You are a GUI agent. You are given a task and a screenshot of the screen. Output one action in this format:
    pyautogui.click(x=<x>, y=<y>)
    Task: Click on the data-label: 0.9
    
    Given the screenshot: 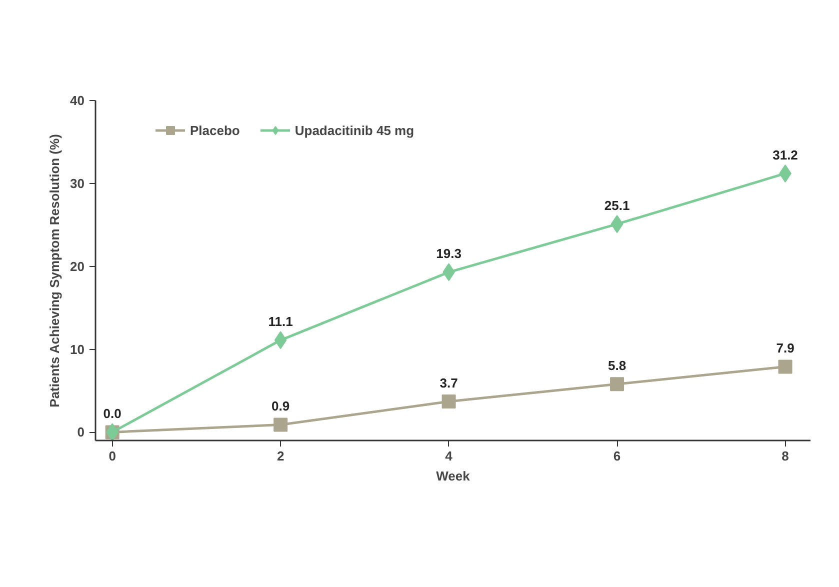 What is the action you would take?
    pyautogui.click(x=281, y=406)
    